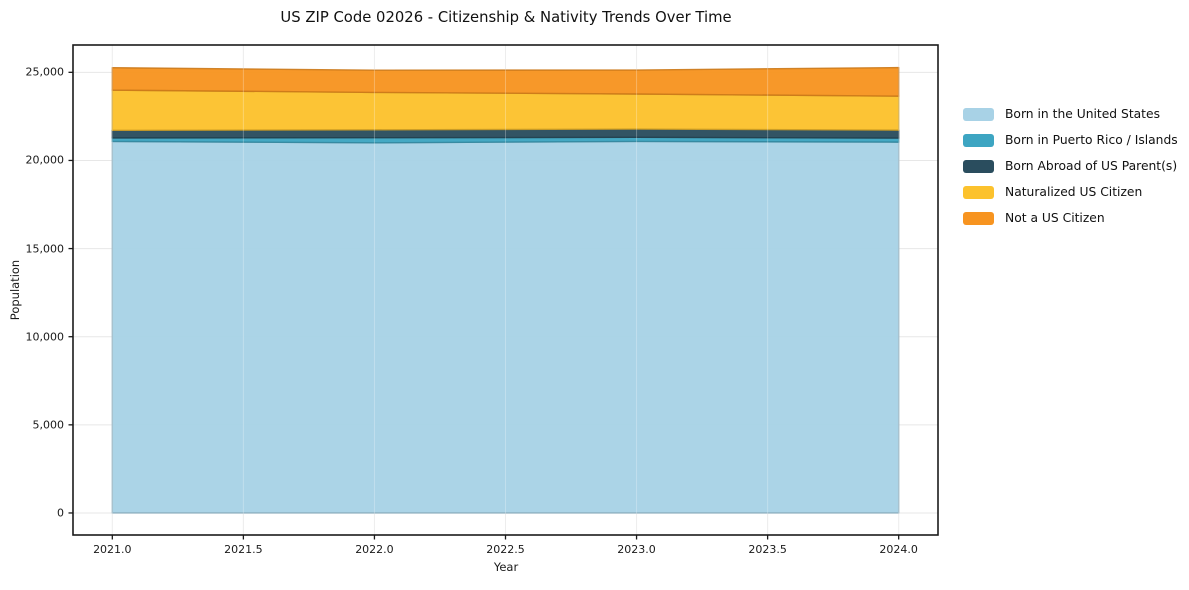  I want to click on legend-label: Born in the United States, so click(1082, 114).